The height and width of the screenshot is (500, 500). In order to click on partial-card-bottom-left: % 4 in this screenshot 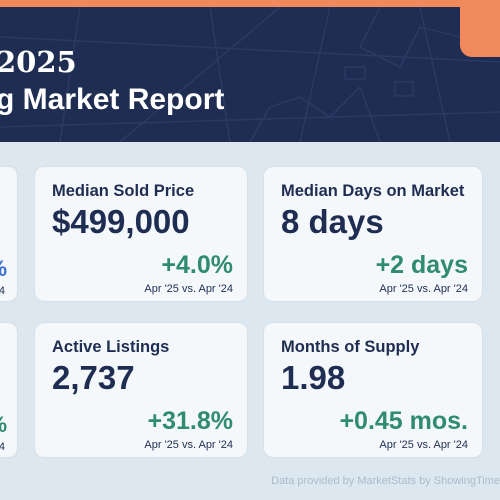, I will do `click(9, 390)`.